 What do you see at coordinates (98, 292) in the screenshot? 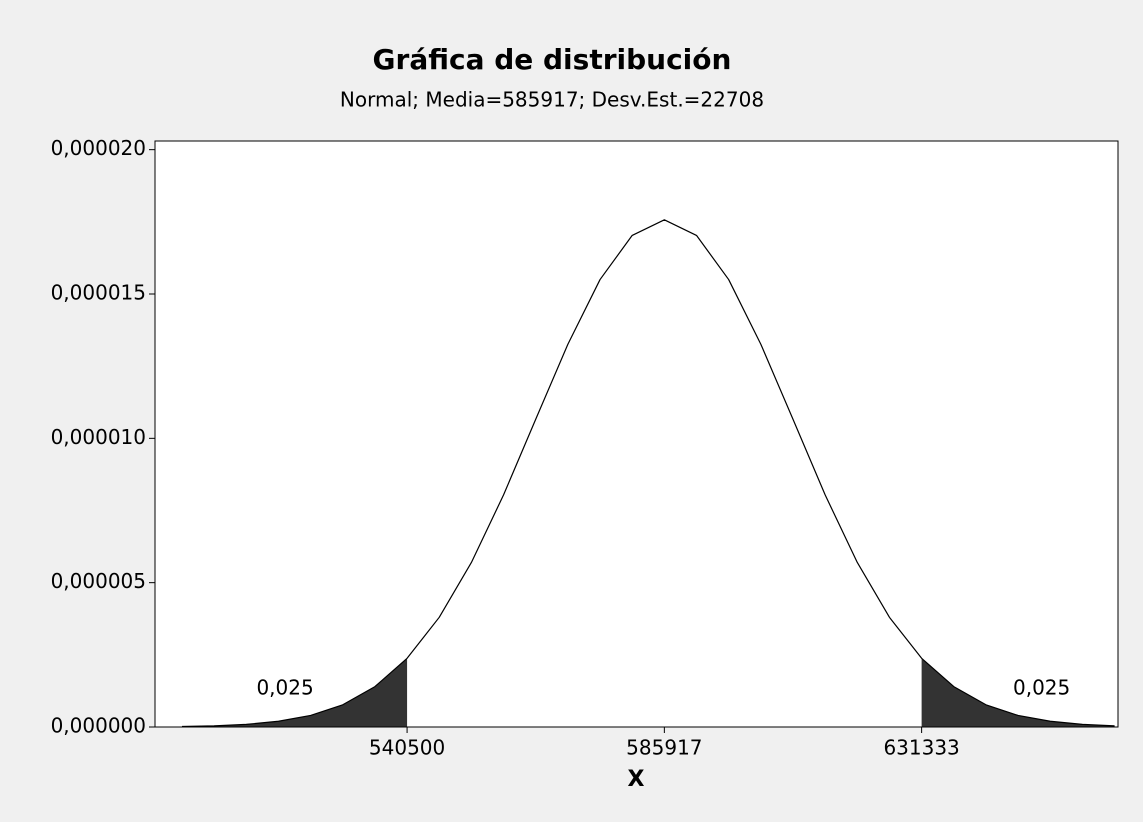
I see `y-tick-label: 0,000015` at bounding box center [98, 292].